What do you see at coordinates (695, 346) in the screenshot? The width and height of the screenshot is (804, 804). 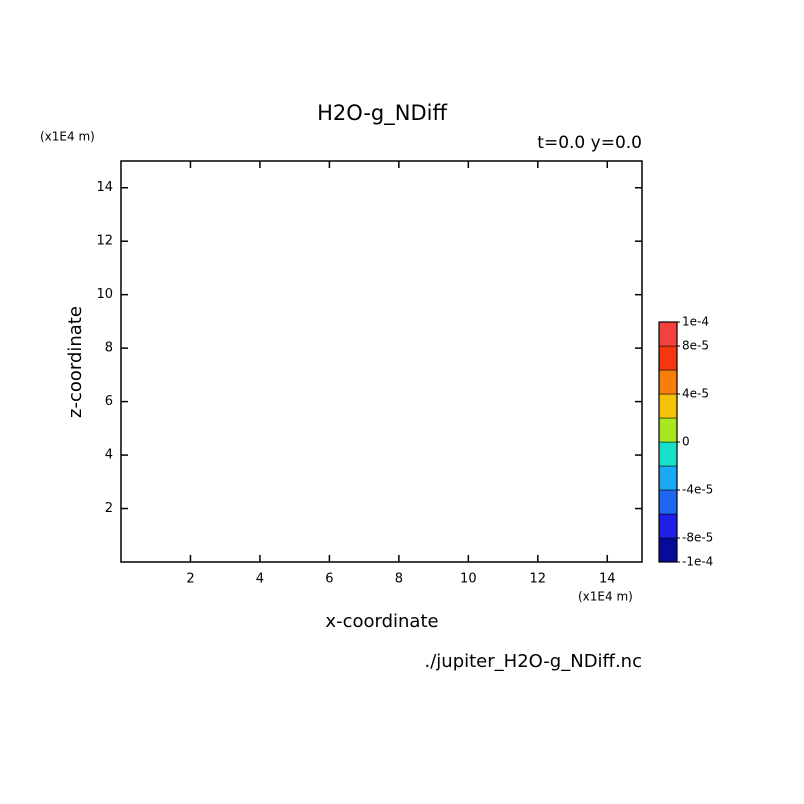 I see `colorbar-tick-label: 8e-5` at bounding box center [695, 346].